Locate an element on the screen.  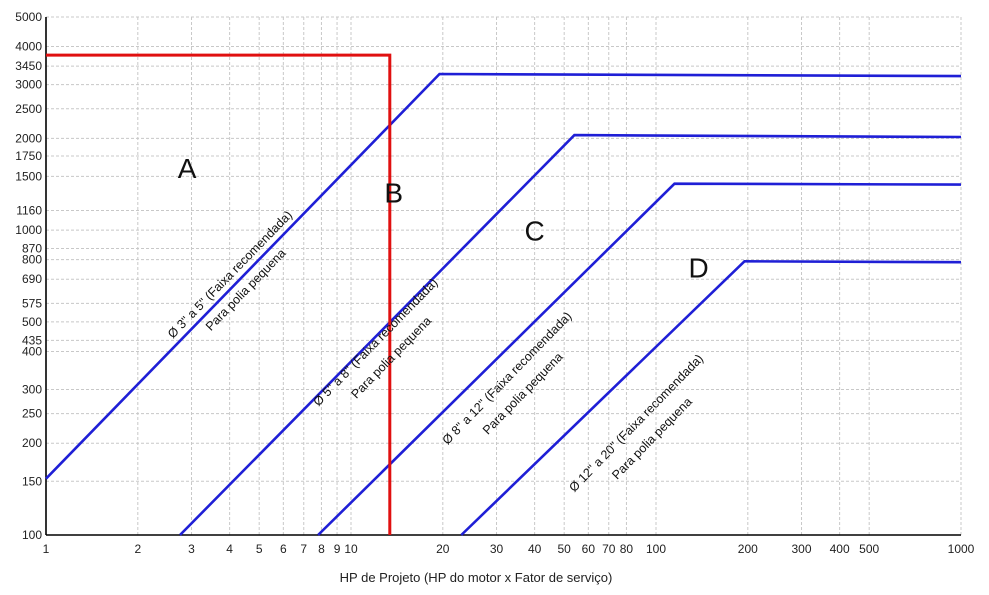
x-tick-label: 300 is located at coordinates (802, 549).